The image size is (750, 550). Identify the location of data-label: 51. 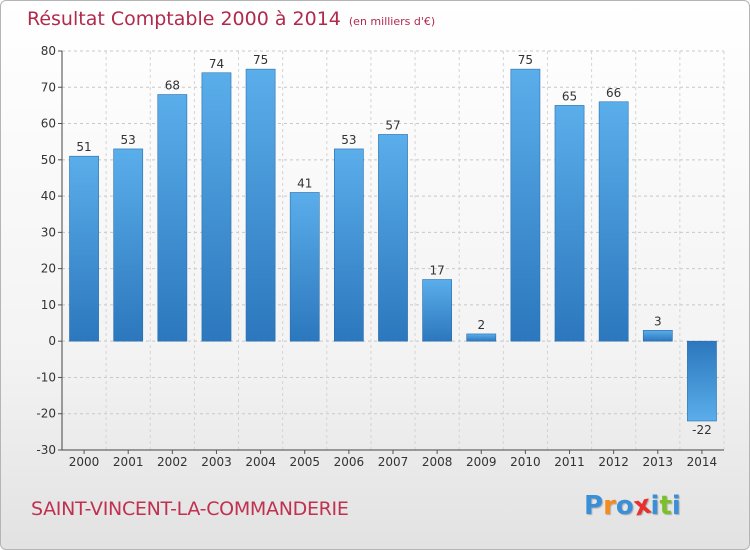
(83, 147).